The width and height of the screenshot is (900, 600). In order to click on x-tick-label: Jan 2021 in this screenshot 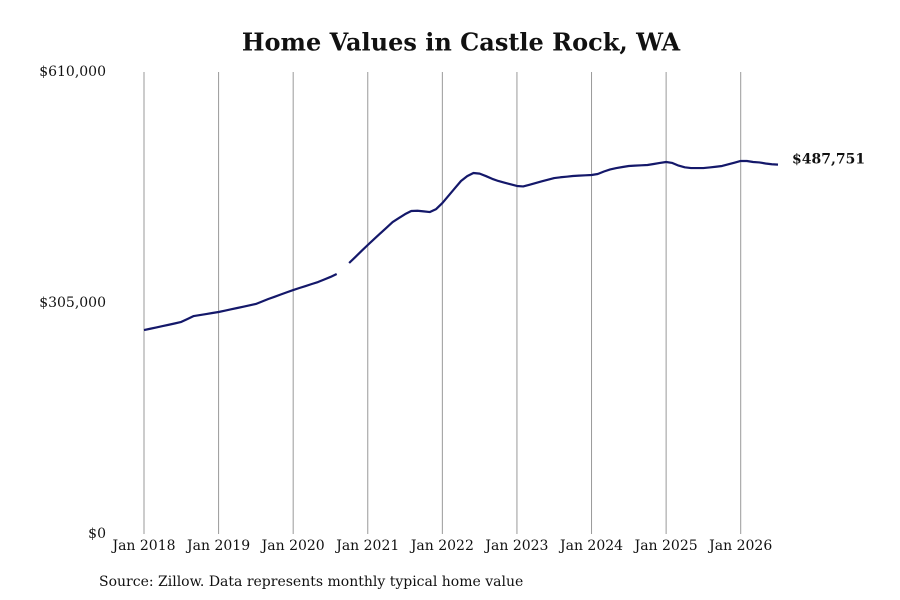, I will do `click(366, 546)`.